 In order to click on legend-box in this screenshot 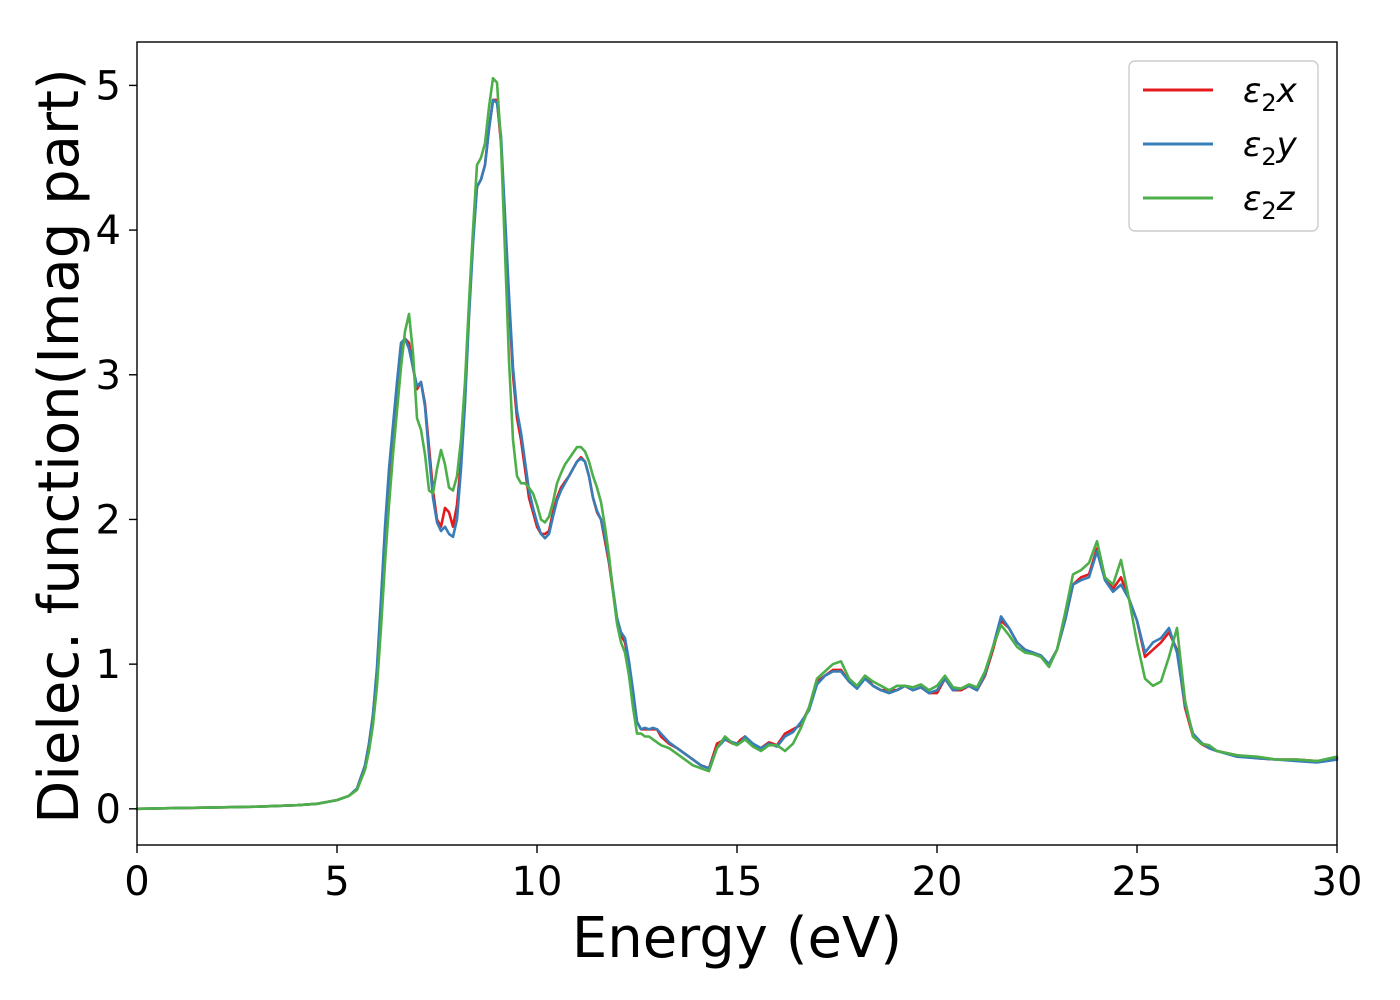, I will do `click(1223, 146)`.